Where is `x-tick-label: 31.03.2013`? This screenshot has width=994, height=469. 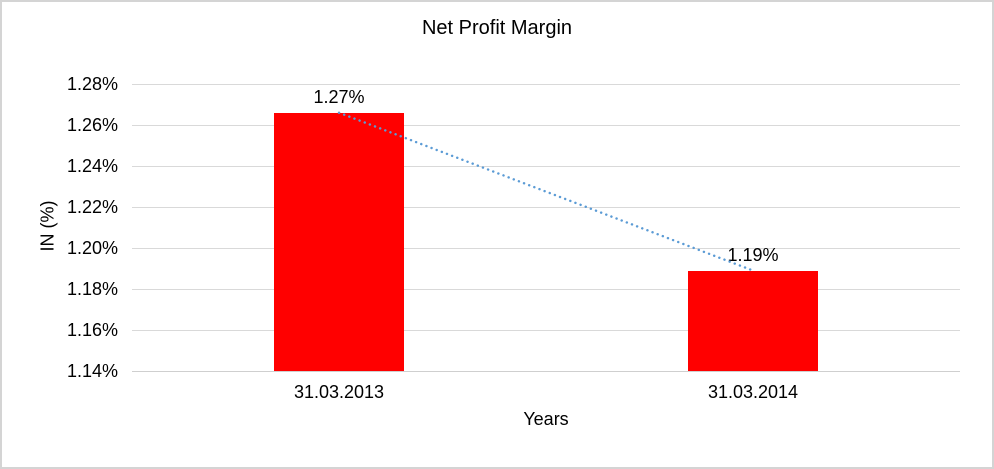
x-tick-label: 31.03.2013 is located at coordinates (339, 392).